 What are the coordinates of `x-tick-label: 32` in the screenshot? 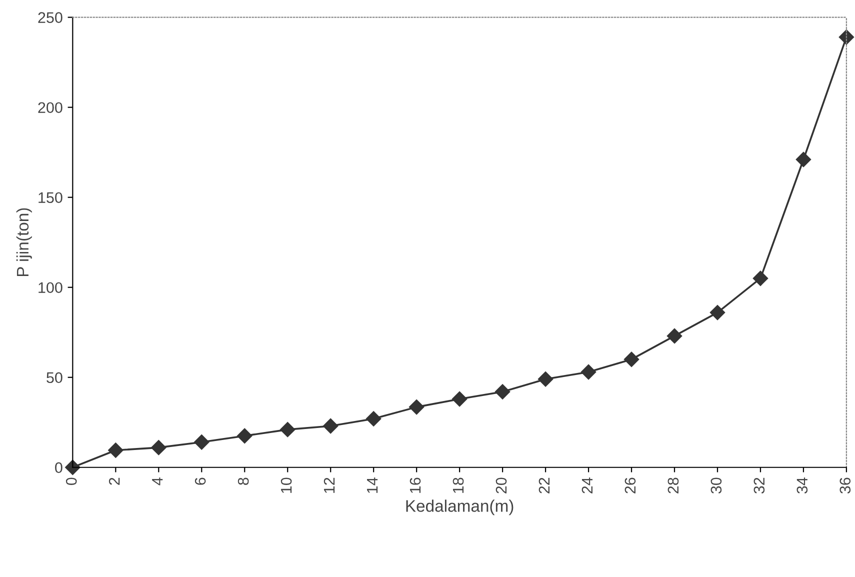 It's located at (759, 486).